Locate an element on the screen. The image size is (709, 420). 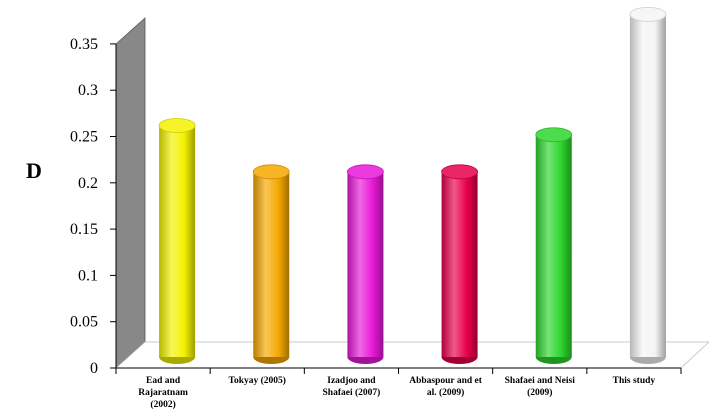
y-tick-label: 0 is located at coordinates (94, 368).